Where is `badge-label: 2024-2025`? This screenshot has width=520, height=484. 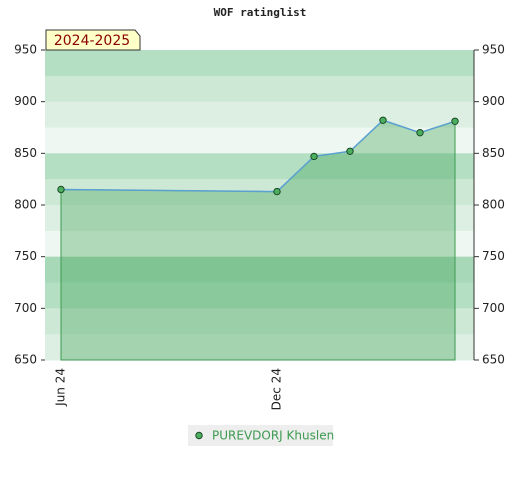 badge-label: 2024-2025 is located at coordinates (92, 41).